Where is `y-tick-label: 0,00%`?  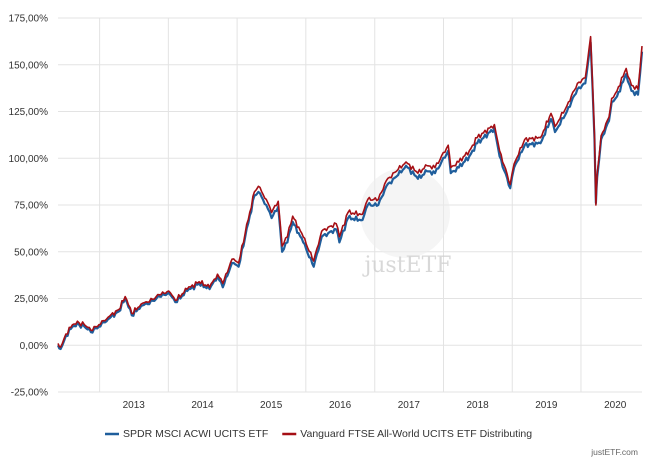
y-tick-label: 0,00% is located at coordinates (34, 346).